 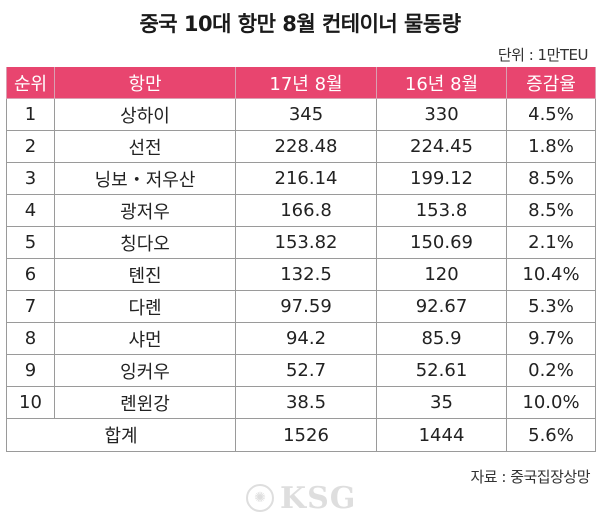 I want to click on cell-port: 광저우, so click(x=145, y=210).